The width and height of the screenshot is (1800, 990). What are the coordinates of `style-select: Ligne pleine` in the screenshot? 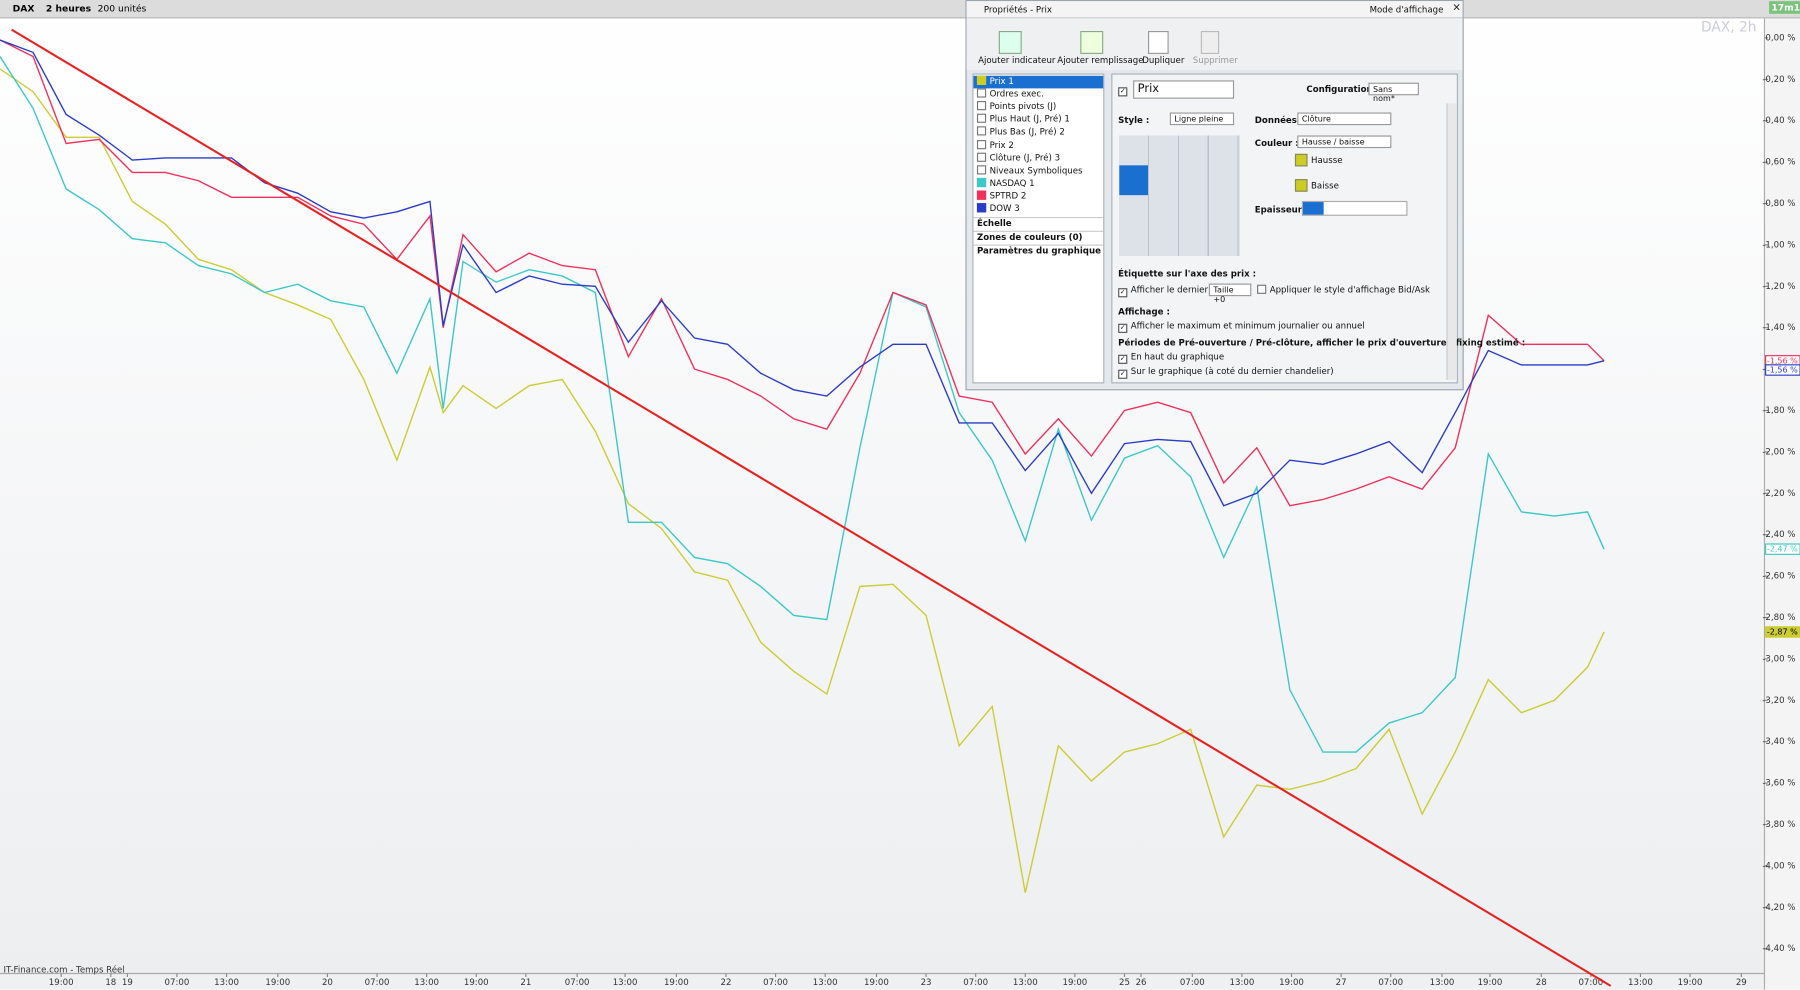 It's located at (1202, 119).